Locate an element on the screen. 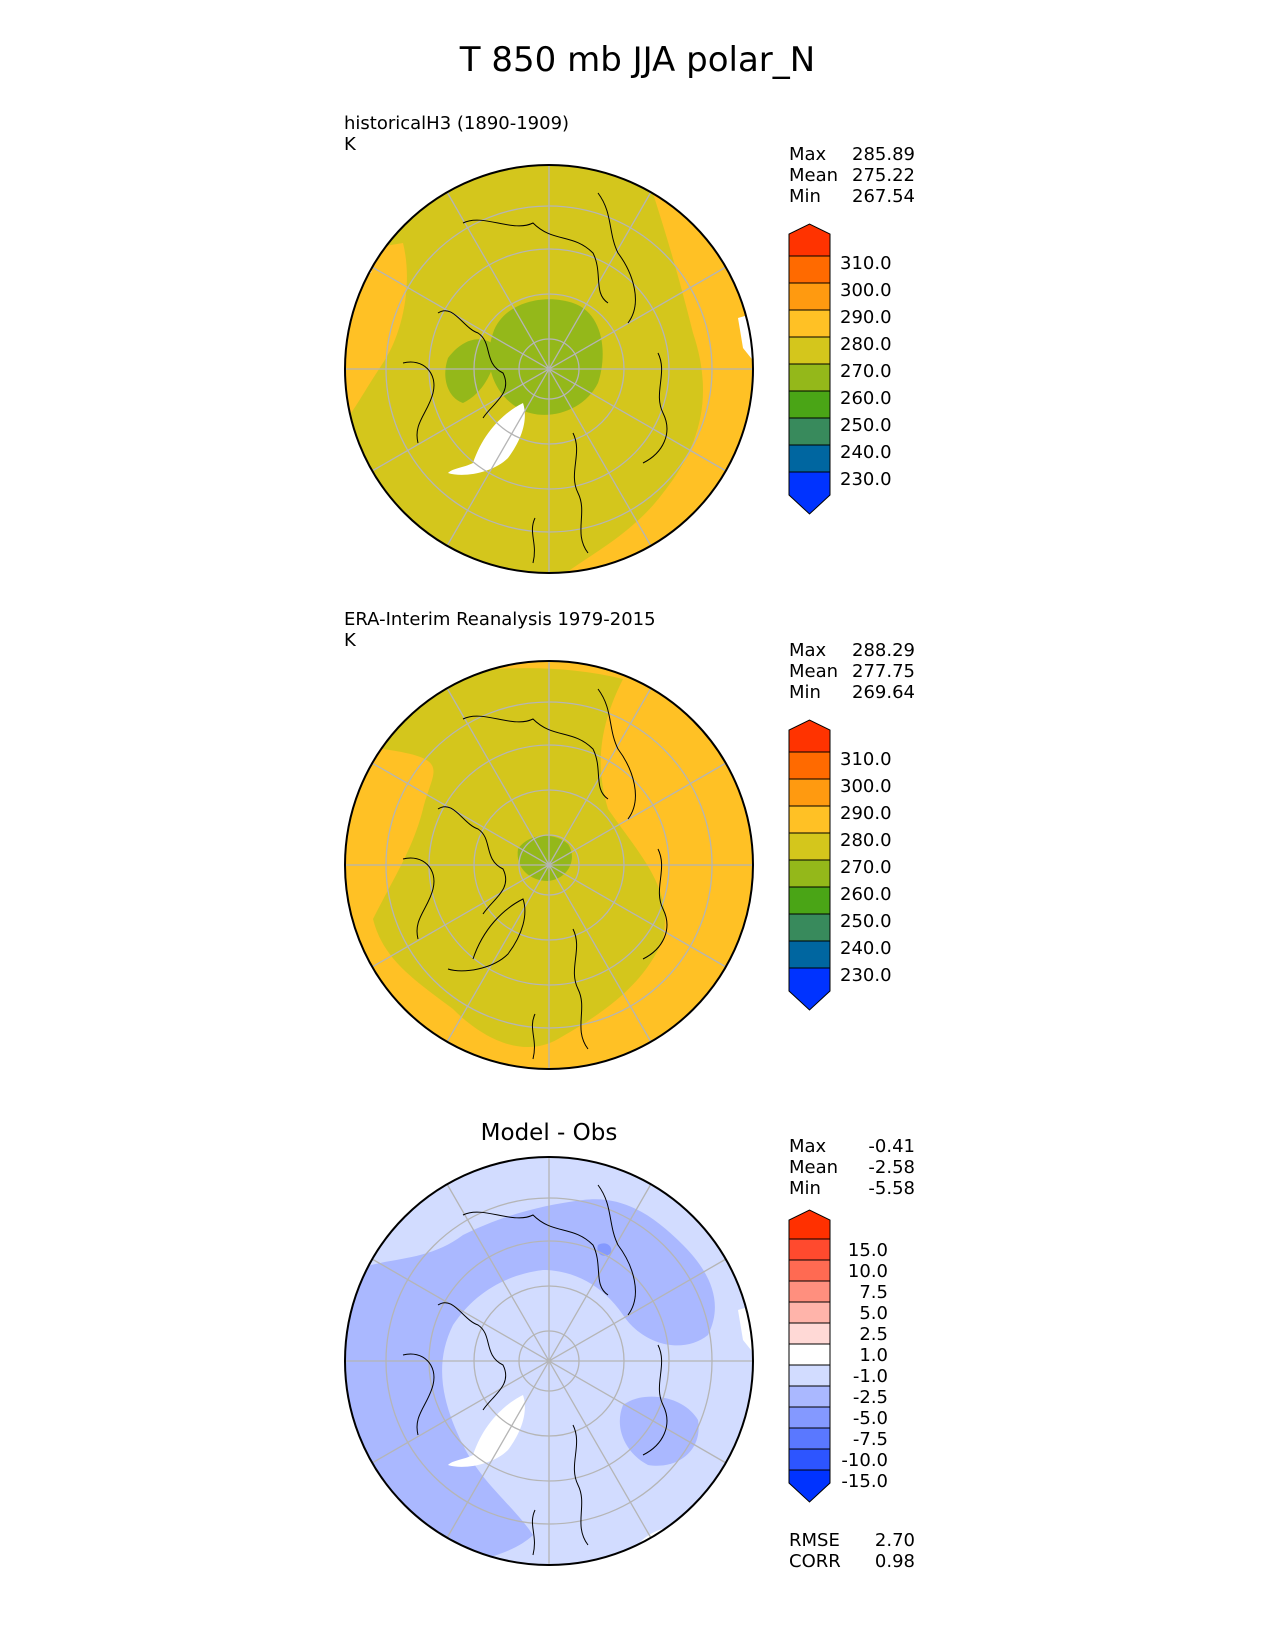 Image resolution: width=1275 pixels, height=1650 pixels. stat-min: Min 267.54 is located at coordinates (852, 196).